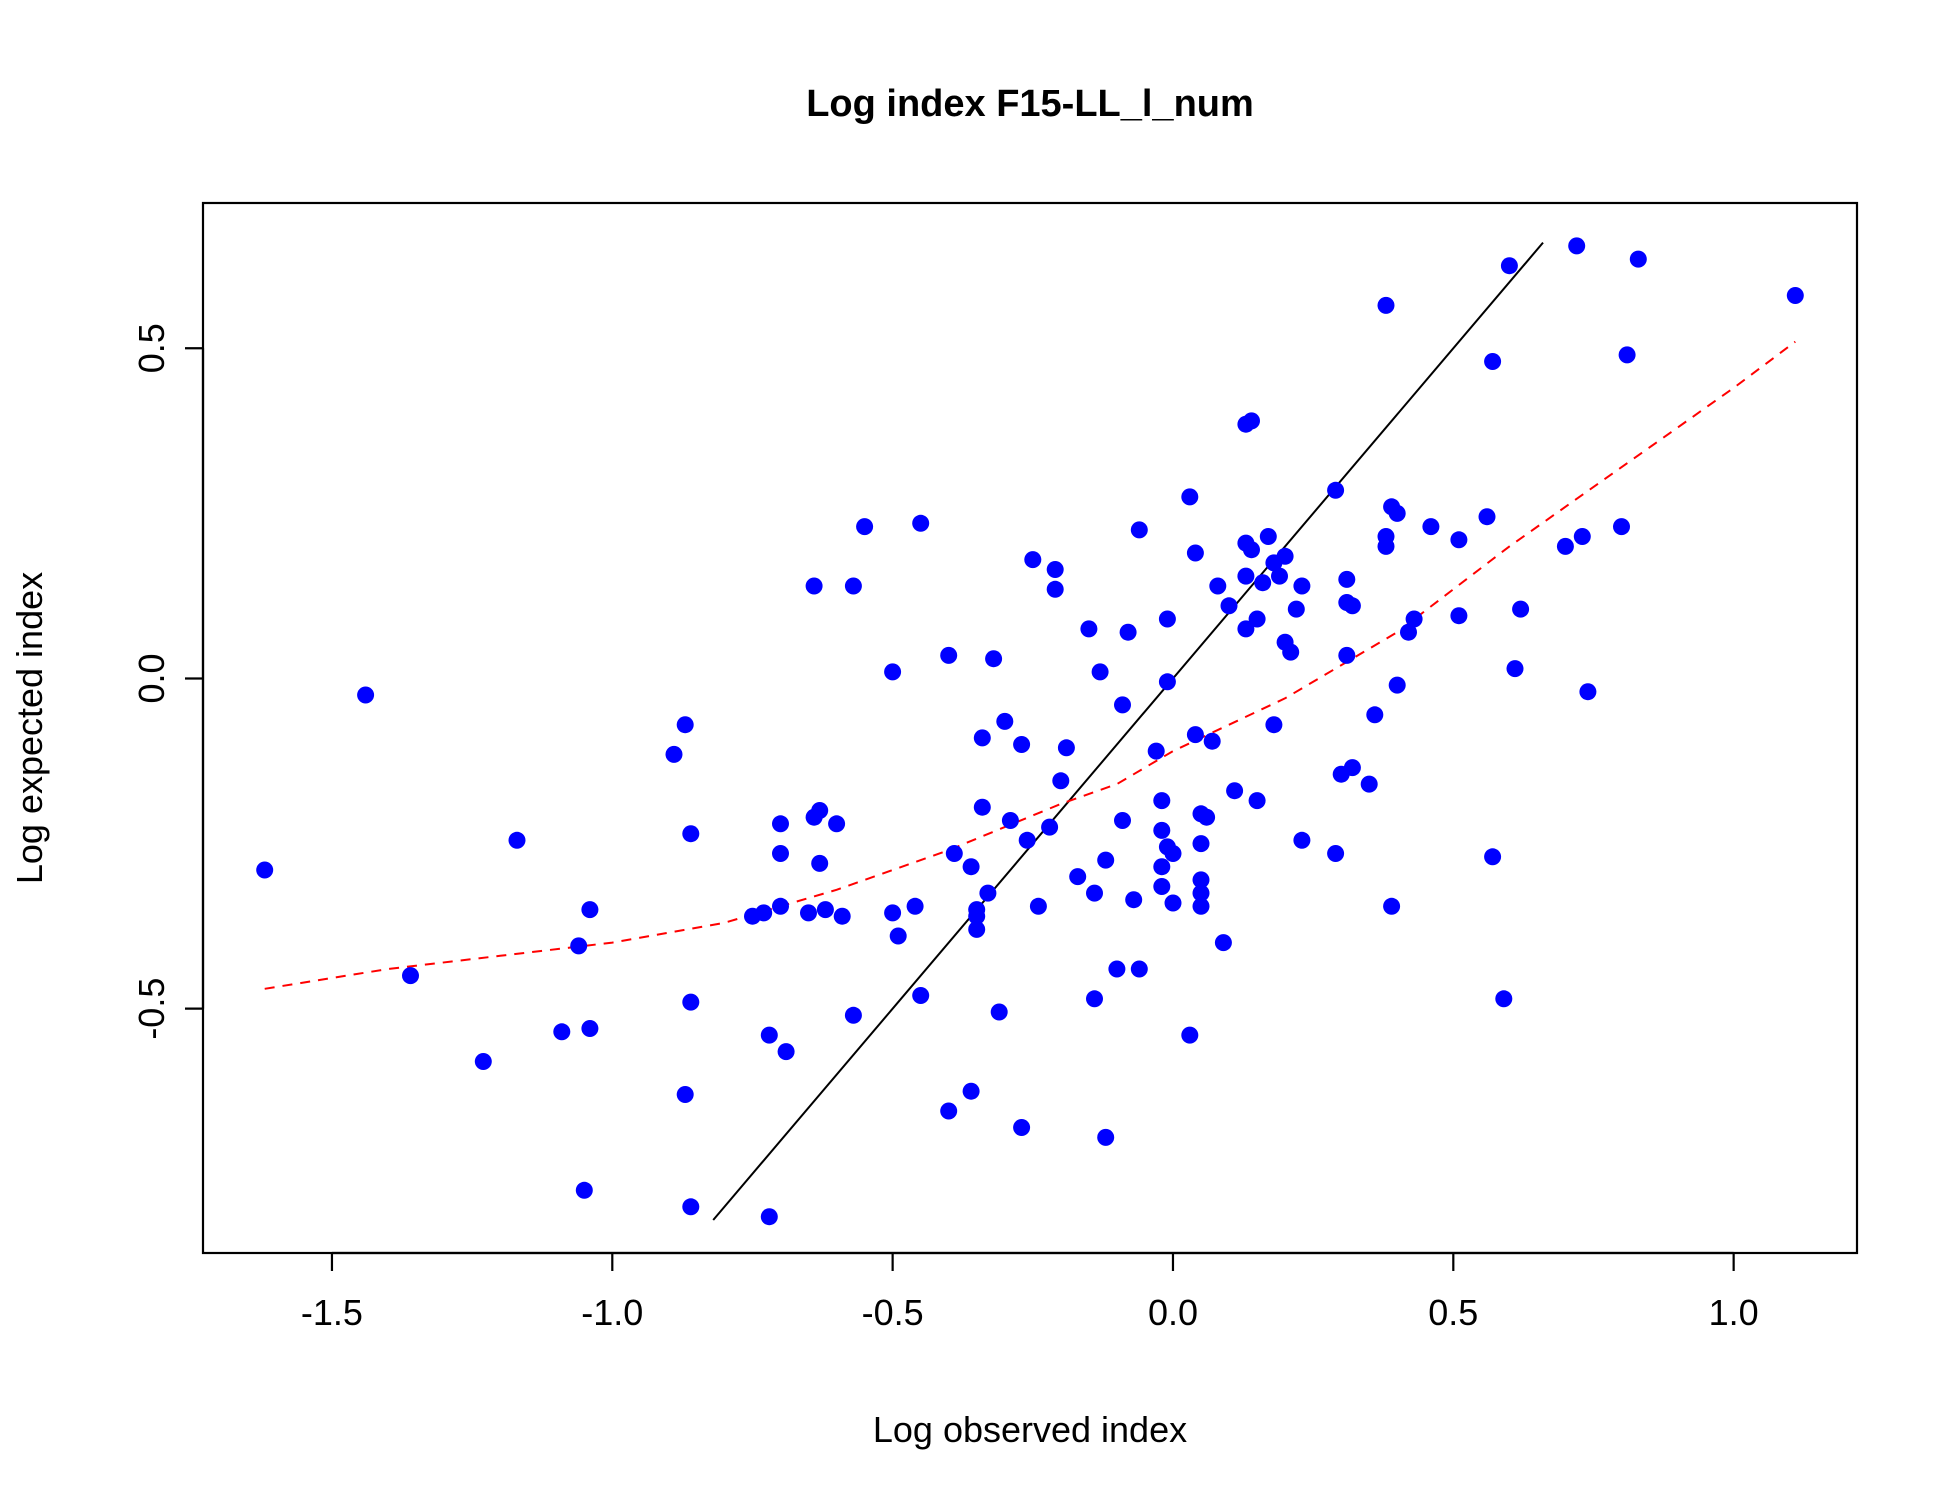 Image resolution: width=1950 pixels, height=1500 pixels. I want to click on x-tick-label: 0.5, so click(1453, 1312).